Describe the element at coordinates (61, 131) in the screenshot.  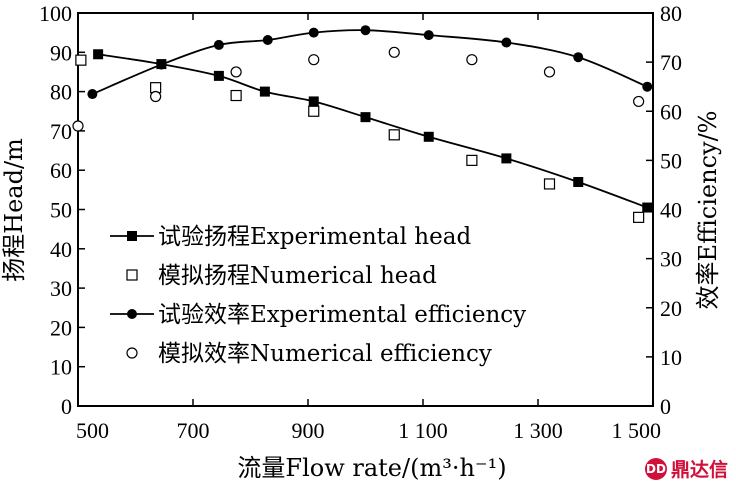
I see `left-y-tick-label: 70` at that location.